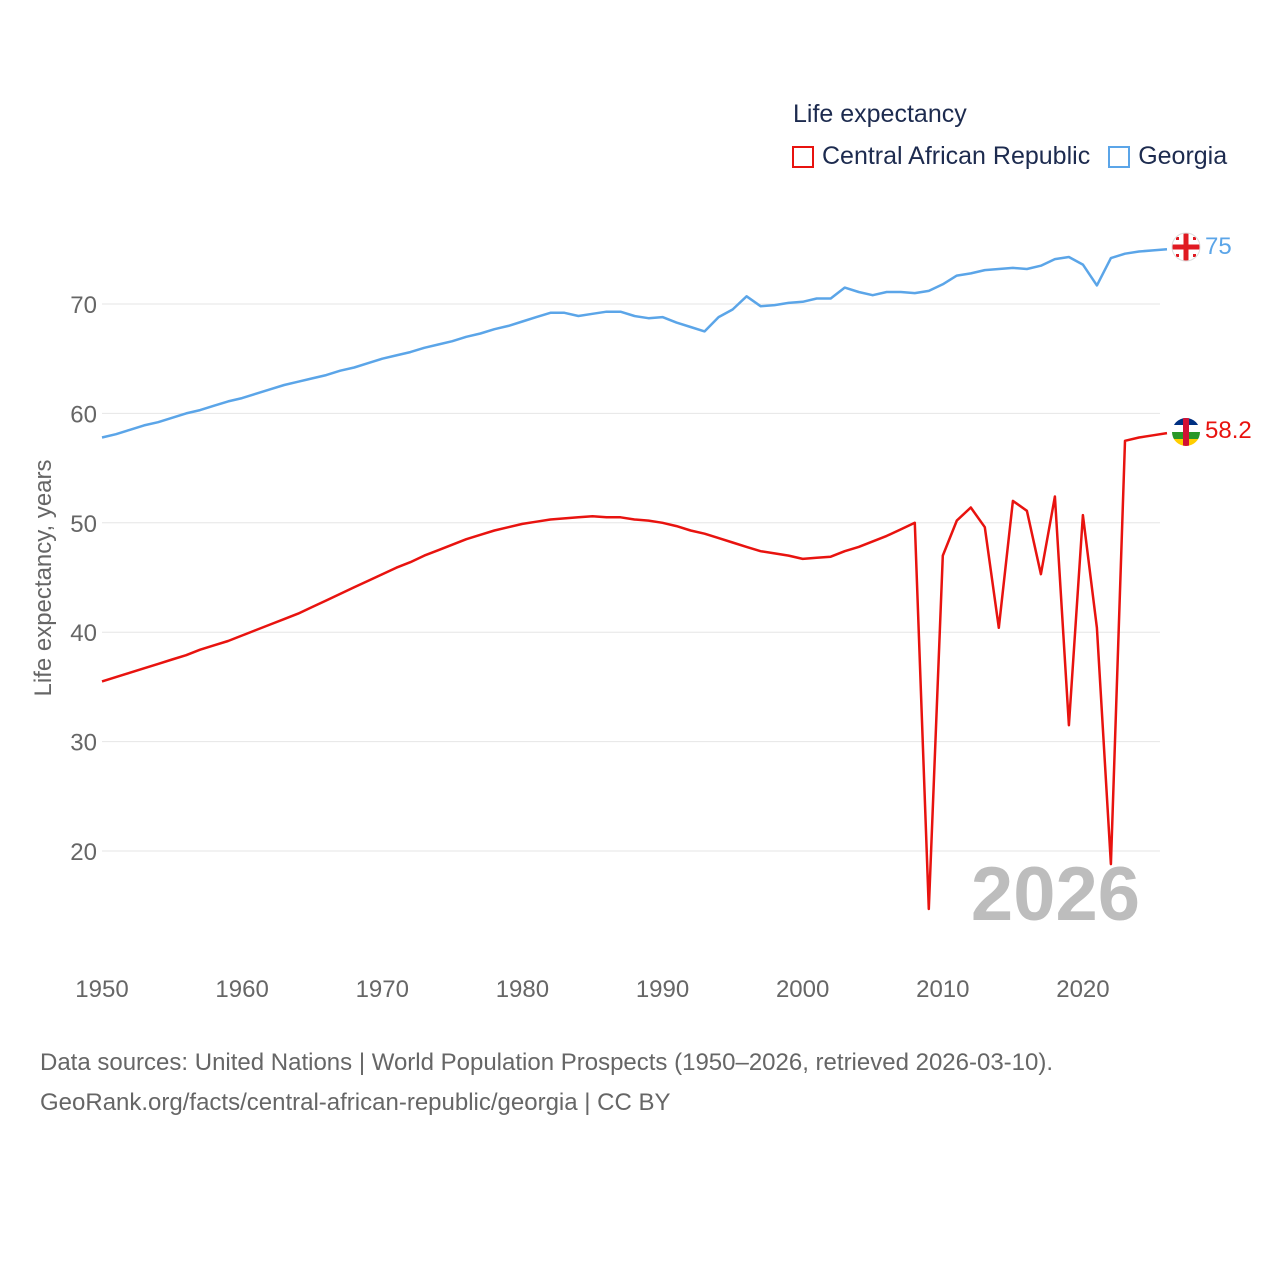  I want to click on y-tick-label-60: 60, so click(83, 414).